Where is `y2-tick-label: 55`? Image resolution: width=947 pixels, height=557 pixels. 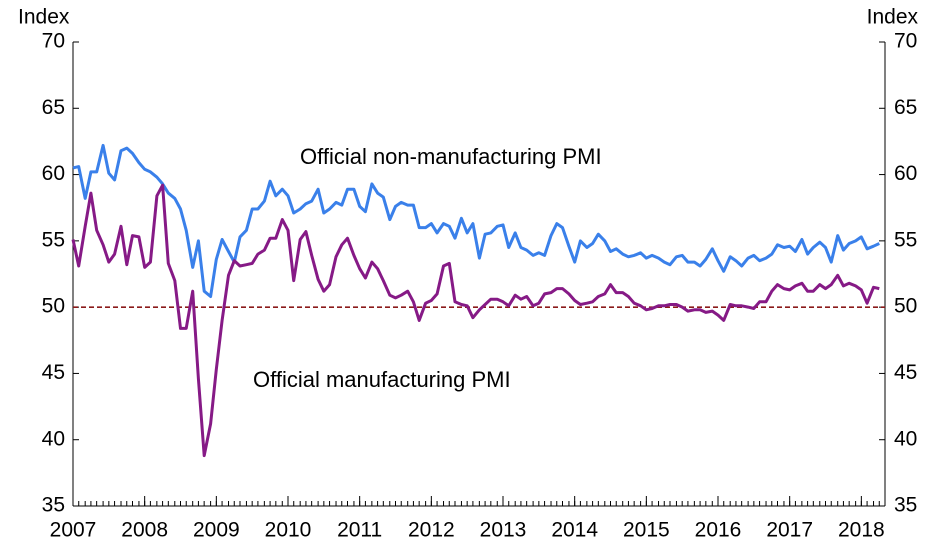 y2-tick-label: 55 is located at coordinates (905, 239).